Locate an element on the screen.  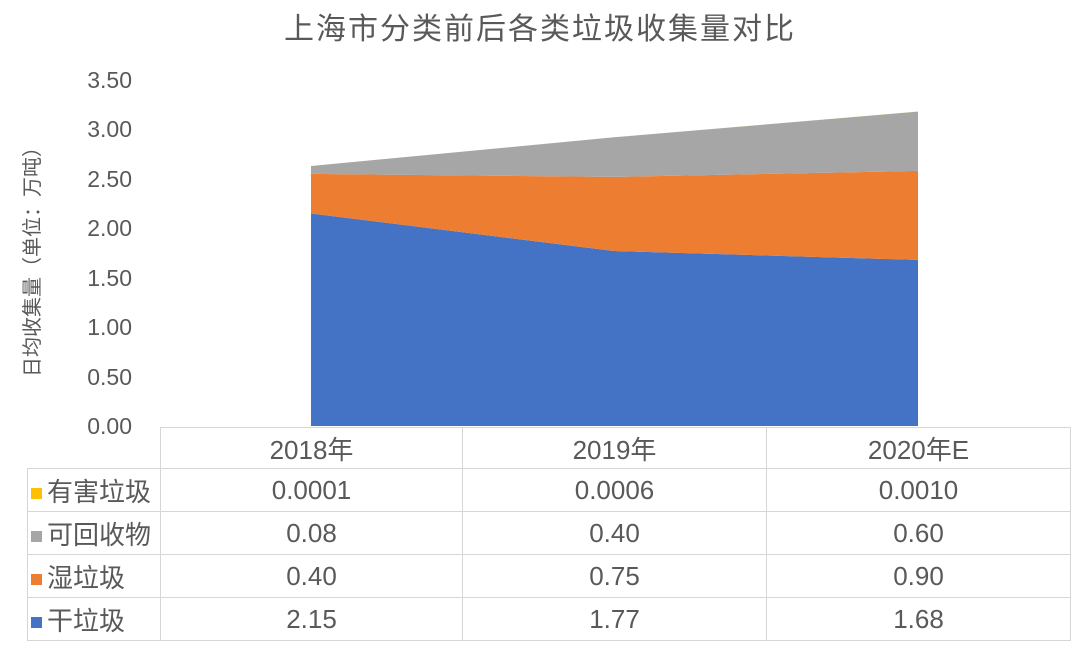
area-recyclables is located at coordinates (614, 144).